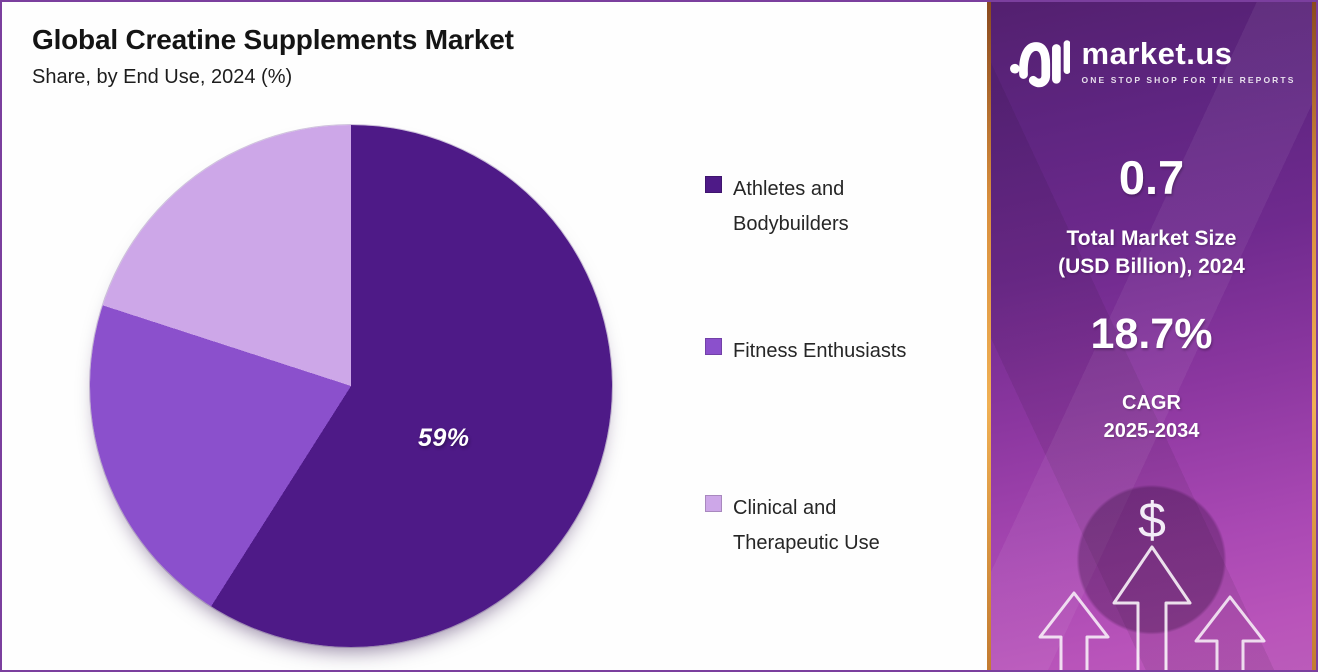 Image resolution: width=1318 pixels, height=672 pixels. What do you see at coordinates (989, 336) in the screenshot?
I see `gold-border-left` at bounding box center [989, 336].